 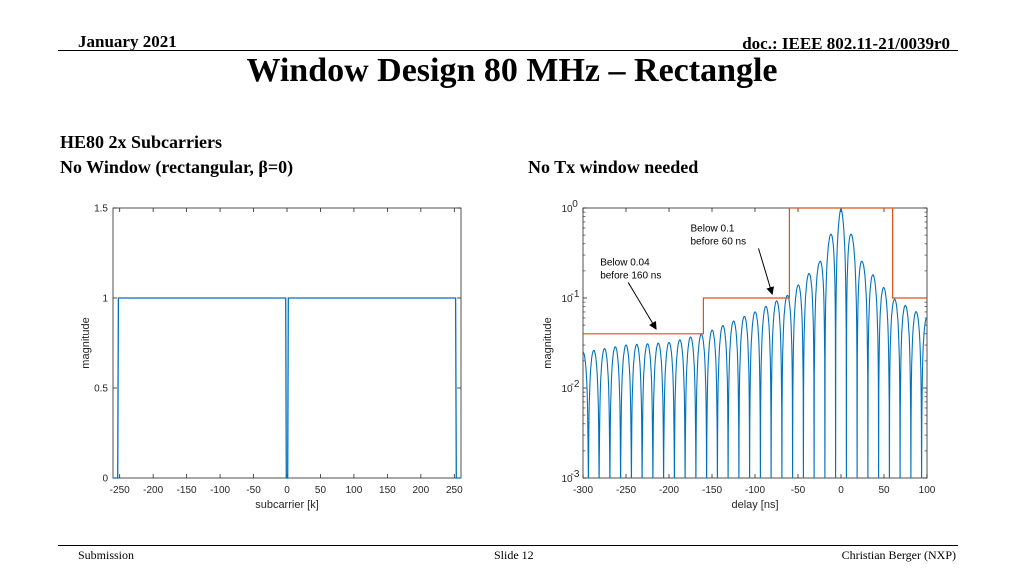 I want to click on footer-rule, so click(x=508, y=545).